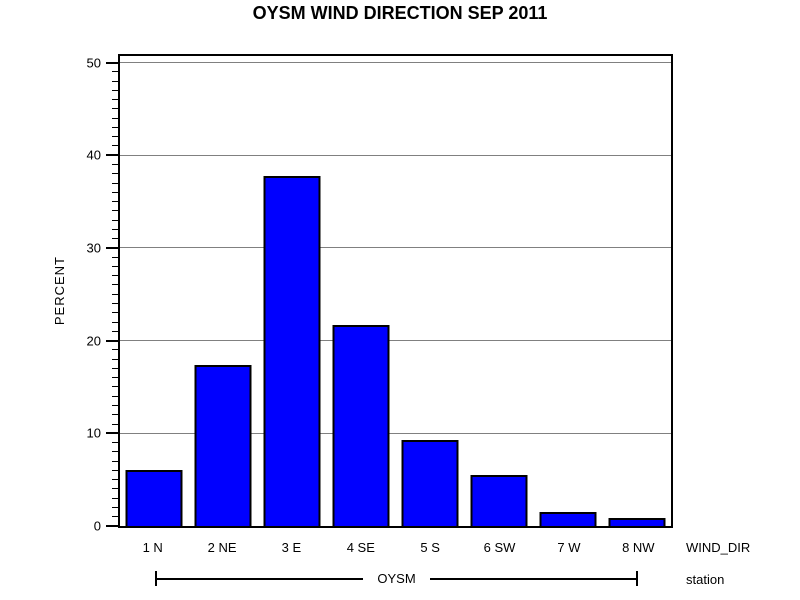 This screenshot has height=600, width=800. Describe the element at coordinates (260, 578) in the screenshot. I see `group-axis-line-left` at that location.